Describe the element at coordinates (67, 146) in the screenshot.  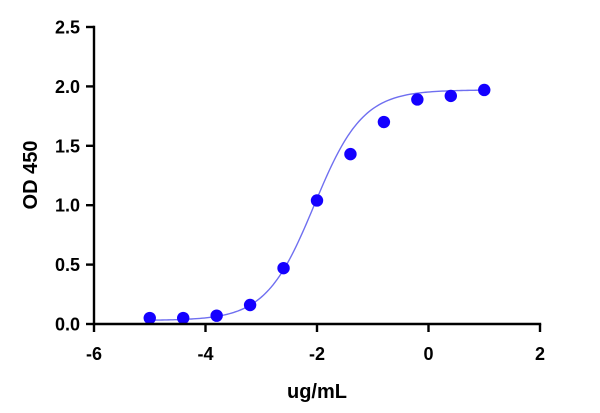
I see `y-tick-label: 1.5` at that location.